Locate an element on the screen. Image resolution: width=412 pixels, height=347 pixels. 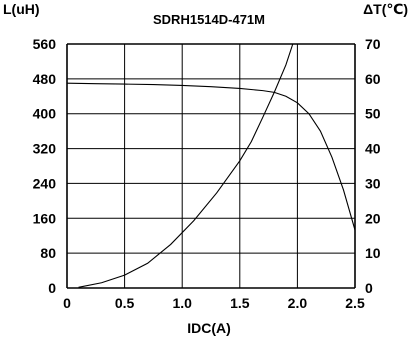
x-tick-label: 1.5 is located at coordinates (240, 303).